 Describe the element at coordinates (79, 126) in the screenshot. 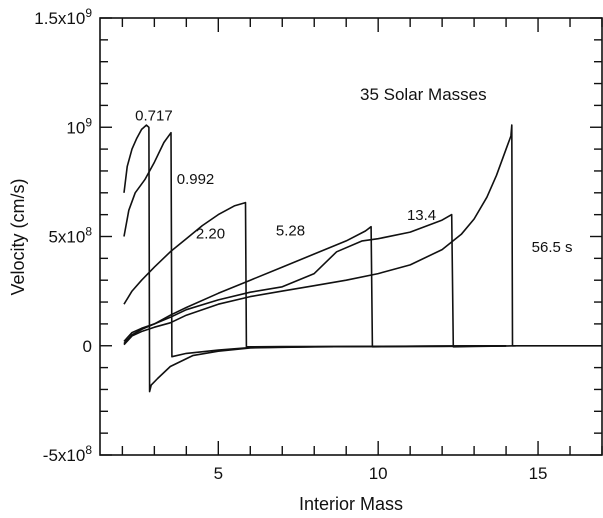

I see `y-tick-label: 109` at that location.